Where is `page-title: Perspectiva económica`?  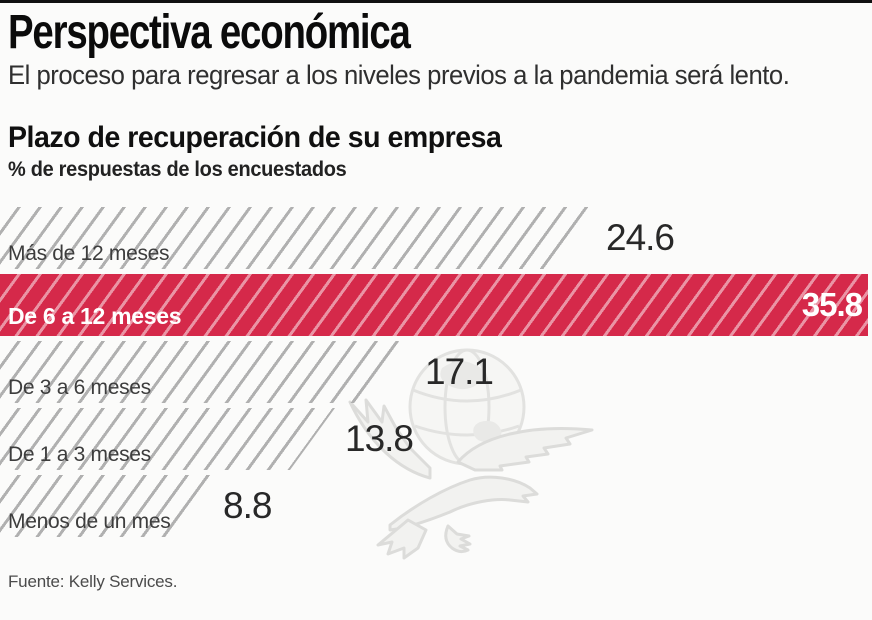
page-title: Perspectiva económica is located at coordinates (209, 32).